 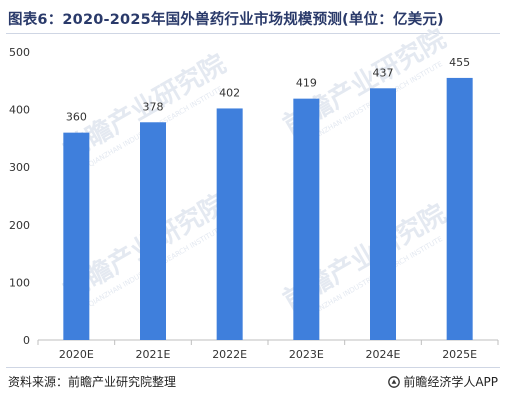 I want to click on data-label: 378, so click(x=153, y=106).